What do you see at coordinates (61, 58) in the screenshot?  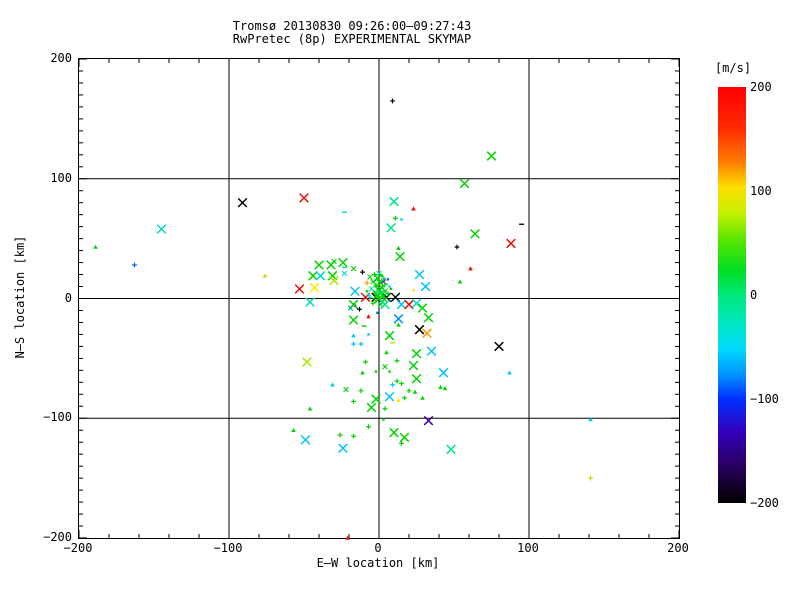 I see `y-tick-label: 200` at bounding box center [61, 58].